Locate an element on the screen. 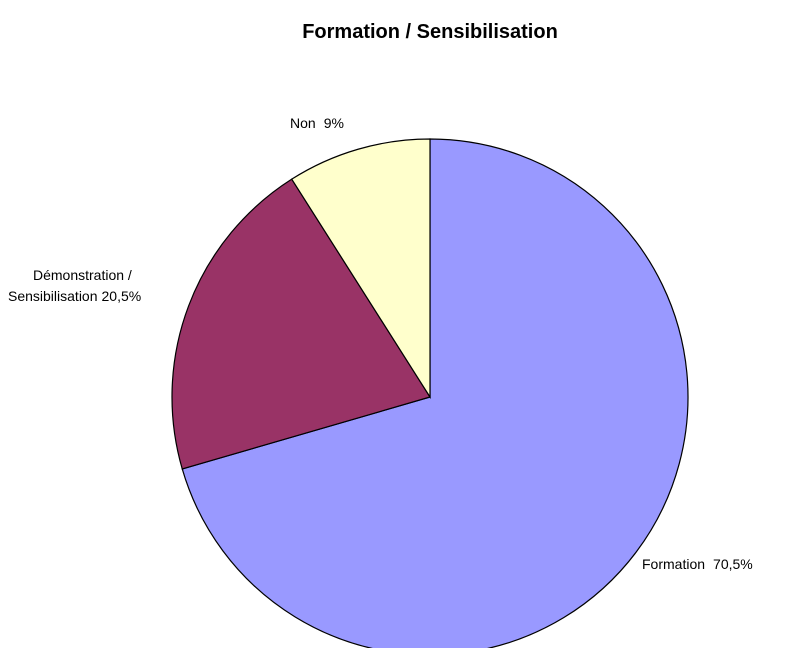  slice-value-label: 20,5% is located at coordinates (122, 296).